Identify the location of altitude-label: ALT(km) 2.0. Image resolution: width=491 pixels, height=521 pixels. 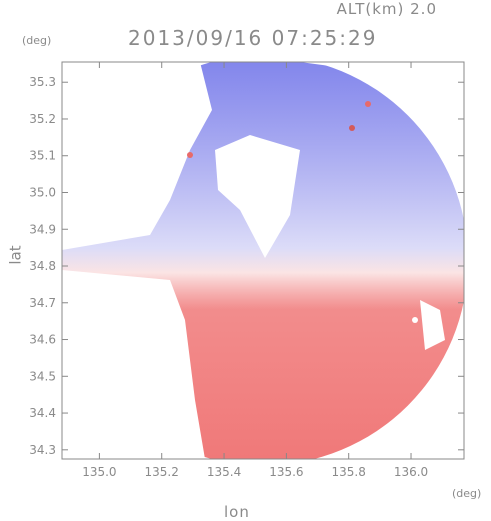
(386, 9).